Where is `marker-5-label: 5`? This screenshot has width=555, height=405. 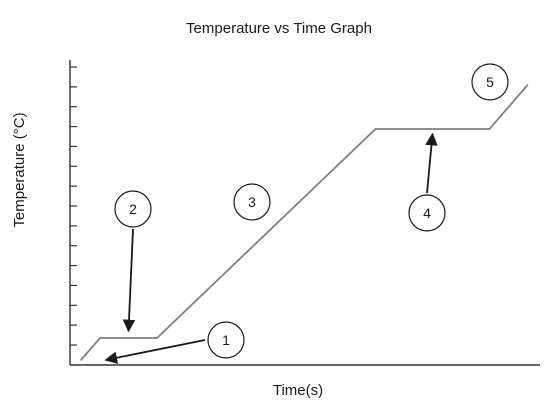 marker-5-label: 5 is located at coordinates (490, 82).